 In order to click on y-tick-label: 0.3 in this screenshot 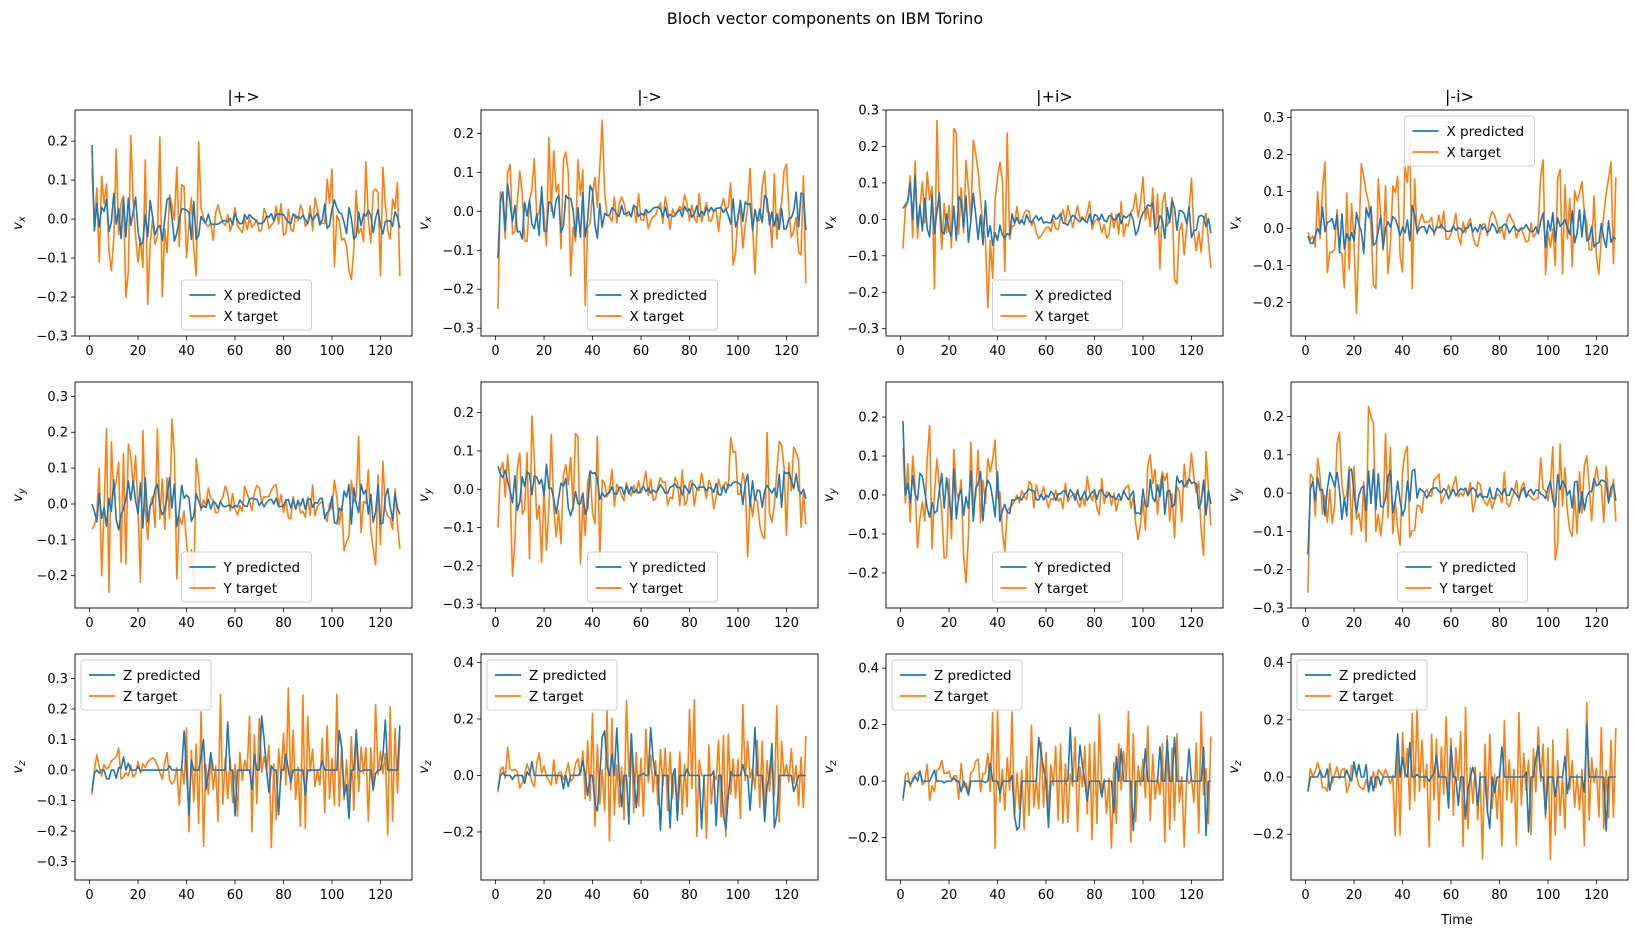, I will do `click(57, 679)`.